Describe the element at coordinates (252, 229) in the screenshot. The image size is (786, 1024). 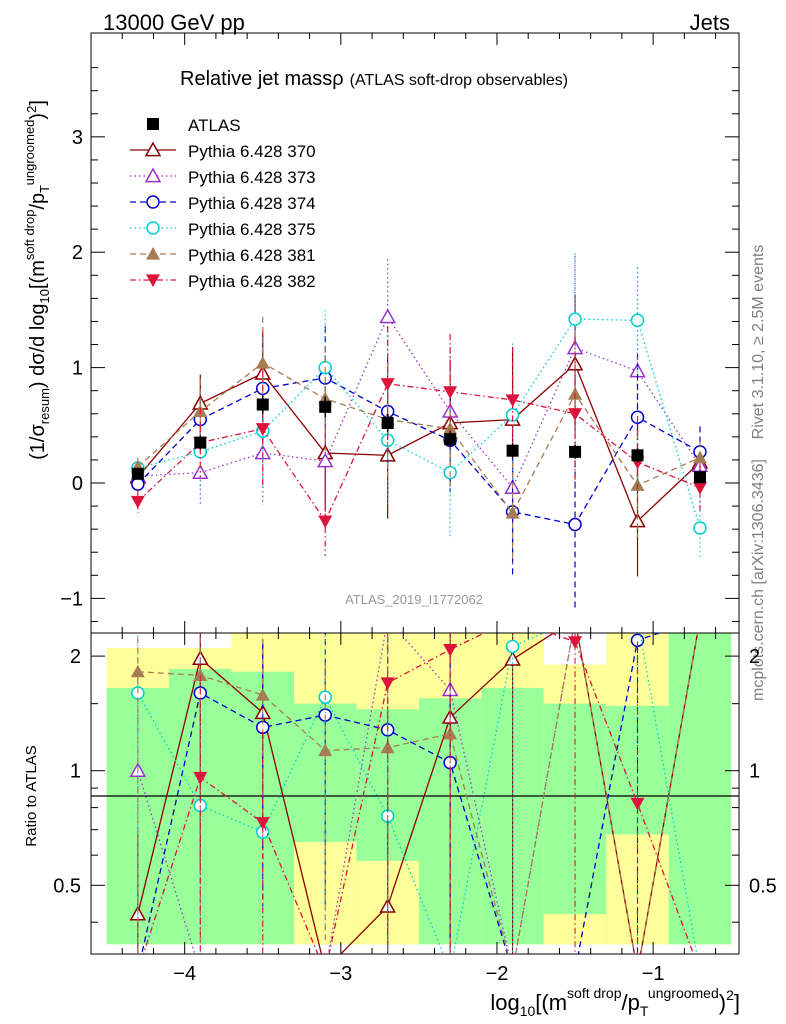
I see `legend-label: Pythia 6.428 375` at that location.